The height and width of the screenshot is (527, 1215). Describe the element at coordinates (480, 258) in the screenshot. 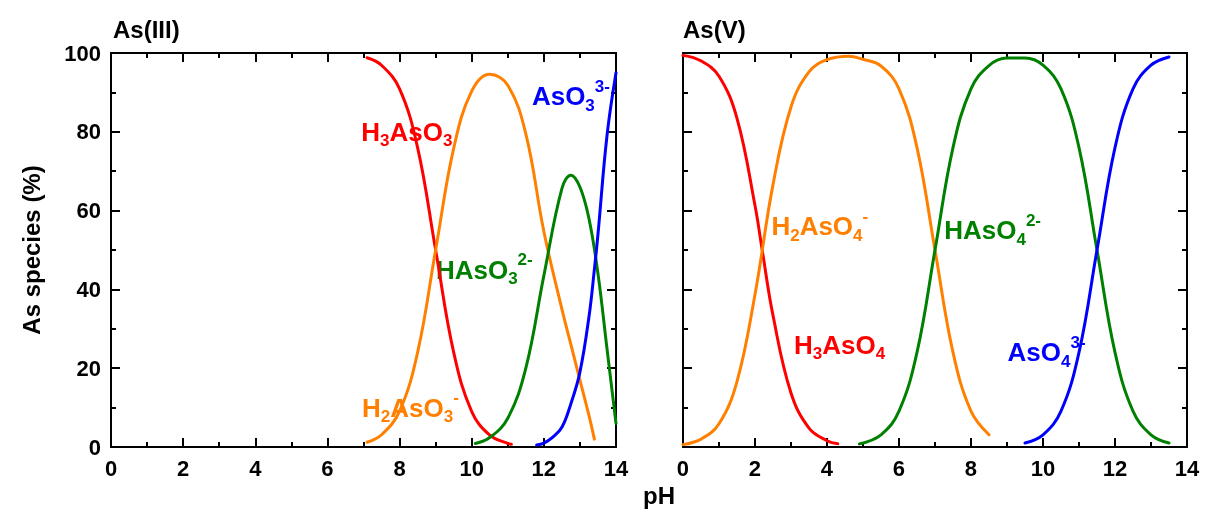

I see `line-series` at that location.